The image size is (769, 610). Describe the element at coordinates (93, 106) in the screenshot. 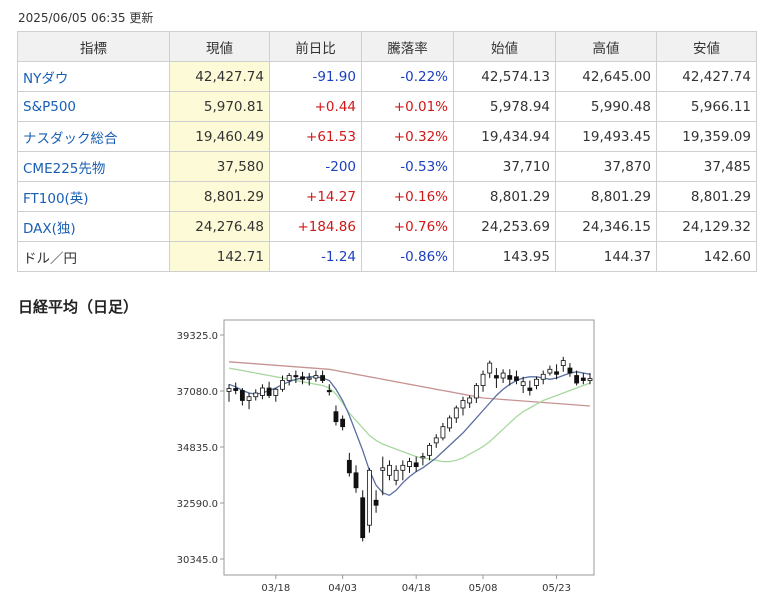

I see `index-name-cell: S&P500` at that location.